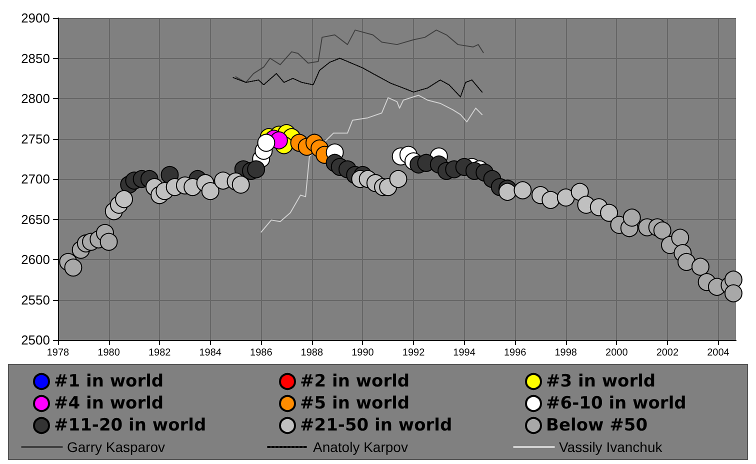 Image resolution: width=756 pixels, height=464 pixels. I want to click on x-tick-label: 1982, so click(160, 353).